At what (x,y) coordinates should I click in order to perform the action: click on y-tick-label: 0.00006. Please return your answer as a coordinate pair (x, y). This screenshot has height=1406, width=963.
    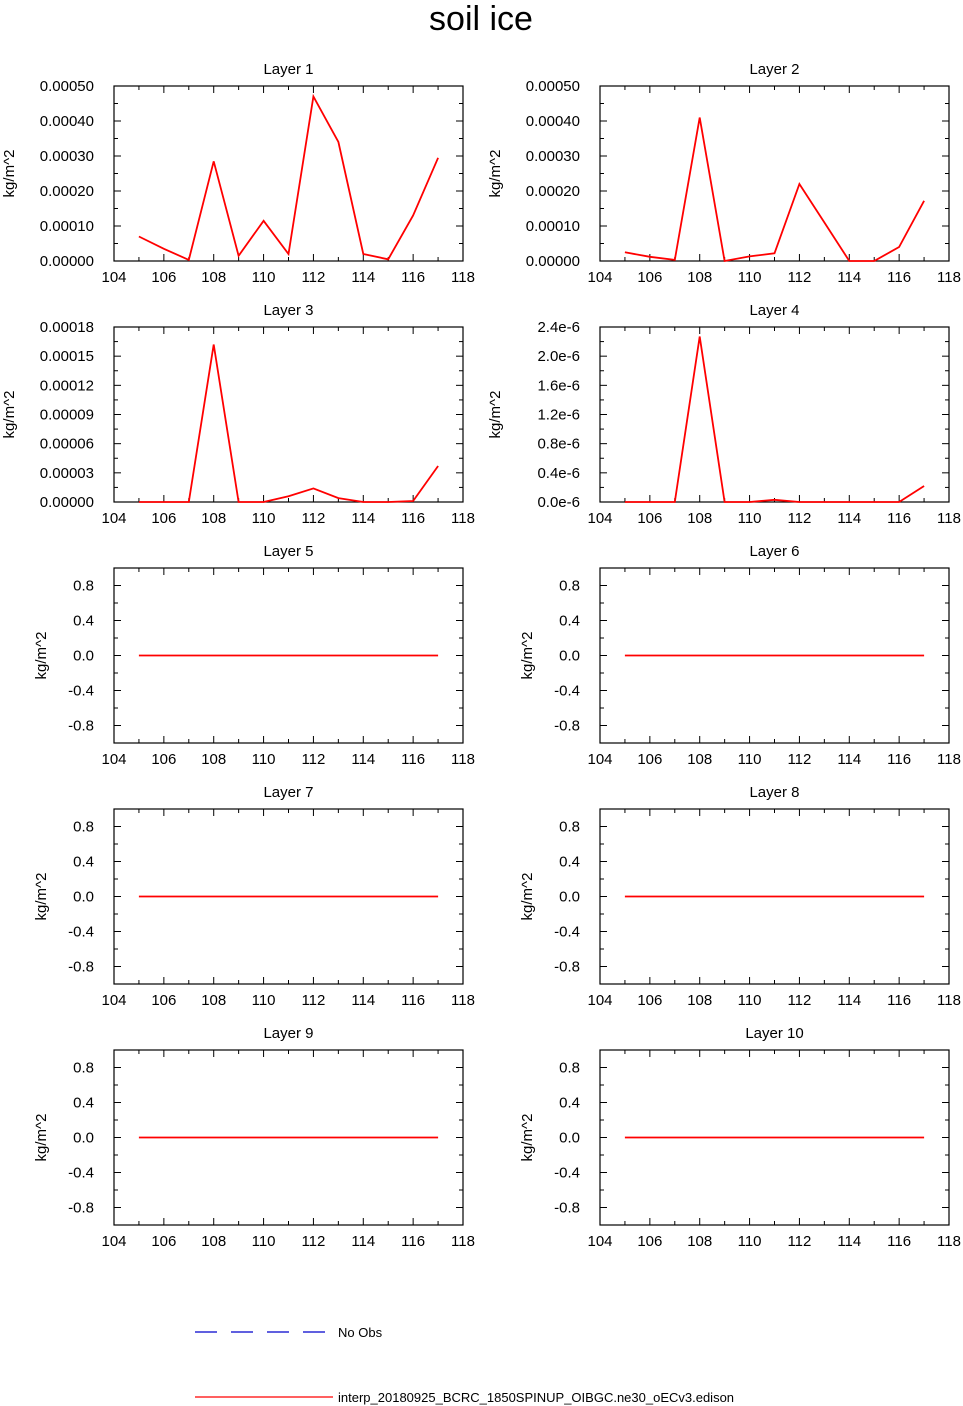
    Looking at the image, I should click on (67, 444).